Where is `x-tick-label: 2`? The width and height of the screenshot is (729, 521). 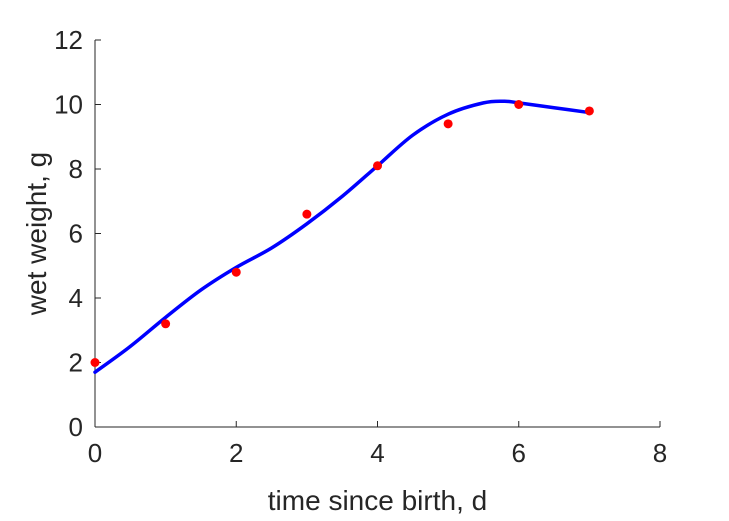
x-tick-label: 2 is located at coordinates (236, 453).